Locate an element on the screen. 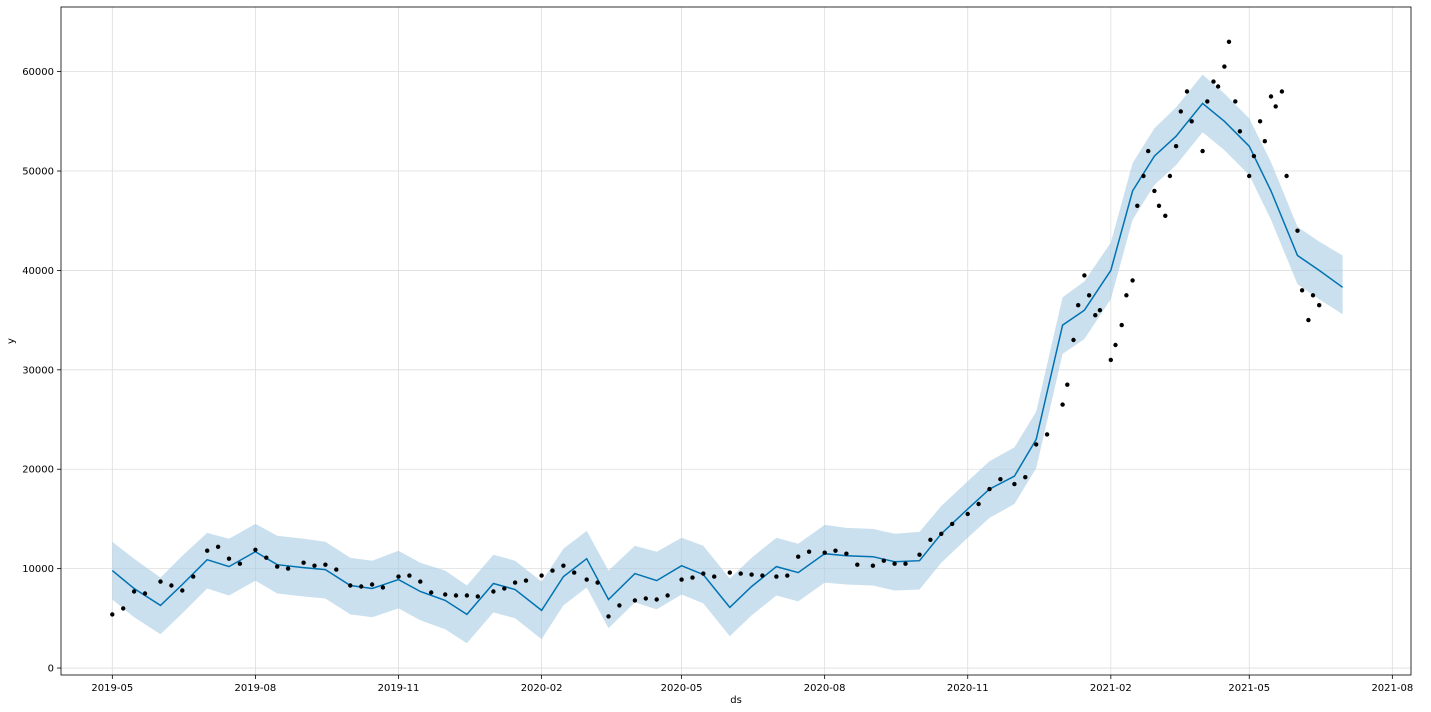 The width and height of the screenshot is (1431, 712). x-tick-label: 2020-11 is located at coordinates (968, 688).